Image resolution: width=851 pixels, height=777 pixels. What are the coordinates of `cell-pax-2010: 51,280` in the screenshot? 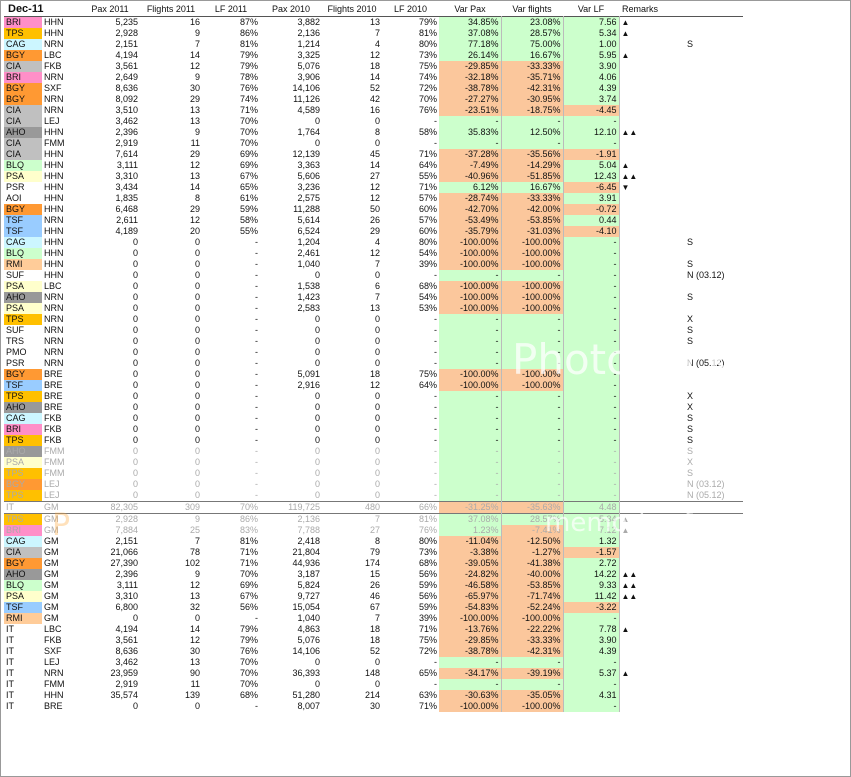 It's located at (306, 695).